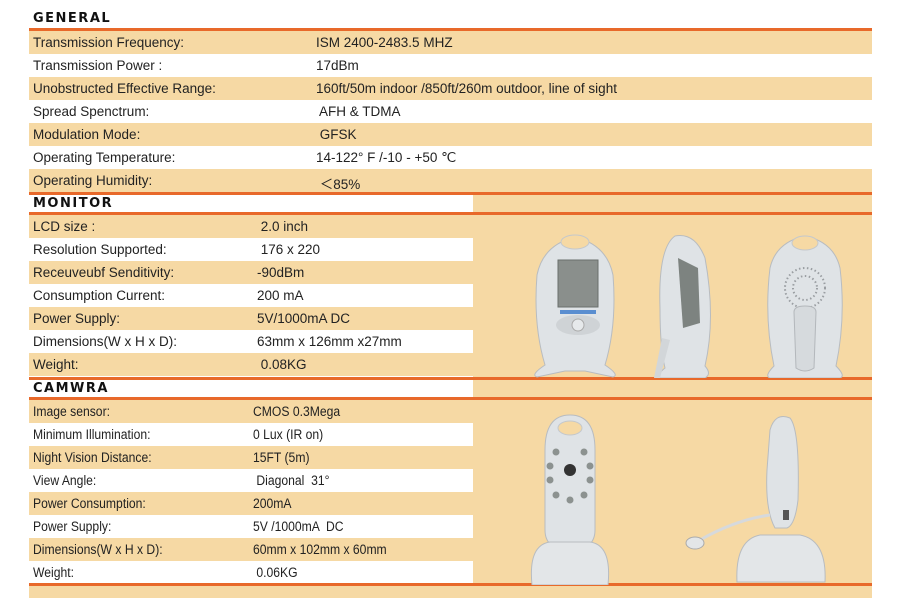  What do you see at coordinates (386, 157) in the screenshot?
I see `spec-value: 14-122° F /-10 - +50 ℃` at bounding box center [386, 157].